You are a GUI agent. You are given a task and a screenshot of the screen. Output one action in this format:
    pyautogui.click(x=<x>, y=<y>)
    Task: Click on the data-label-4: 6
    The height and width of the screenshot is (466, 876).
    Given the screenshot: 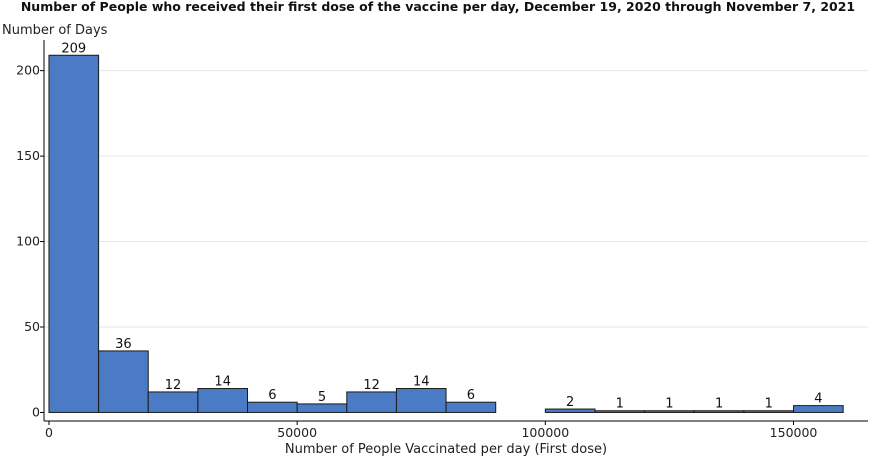 What is the action you would take?
    pyautogui.click(x=272, y=395)
    